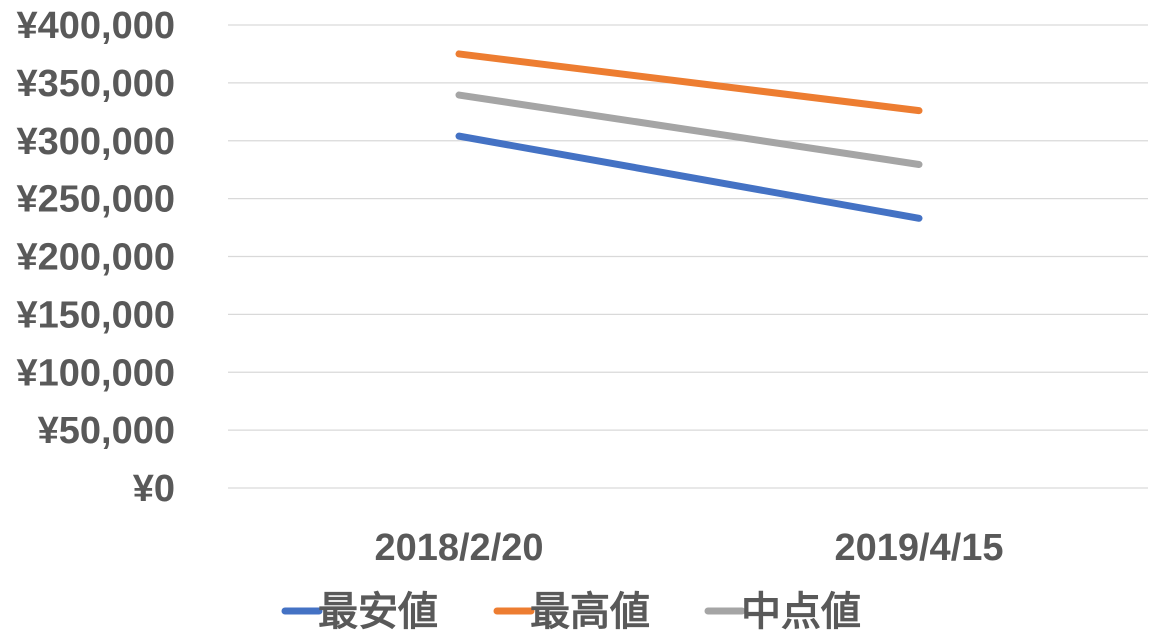  Describe the element at coordinates (590, 612) in the screenshot. I see `legend-label: 最高値` at that location.